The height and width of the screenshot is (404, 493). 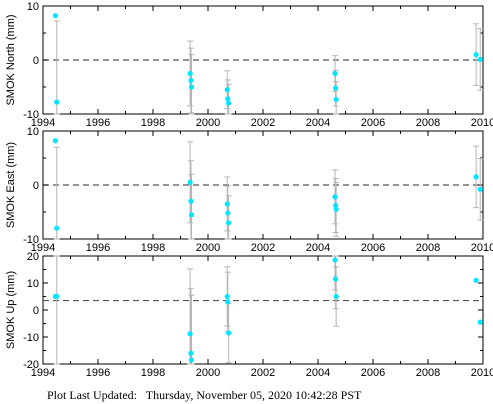 What do you see at coordinates (253, 395) in the screenshot?
I see `footer-timestamp: Thursday, November 05, 2020 10:42:28 PST` at bounding box center [253, 395].